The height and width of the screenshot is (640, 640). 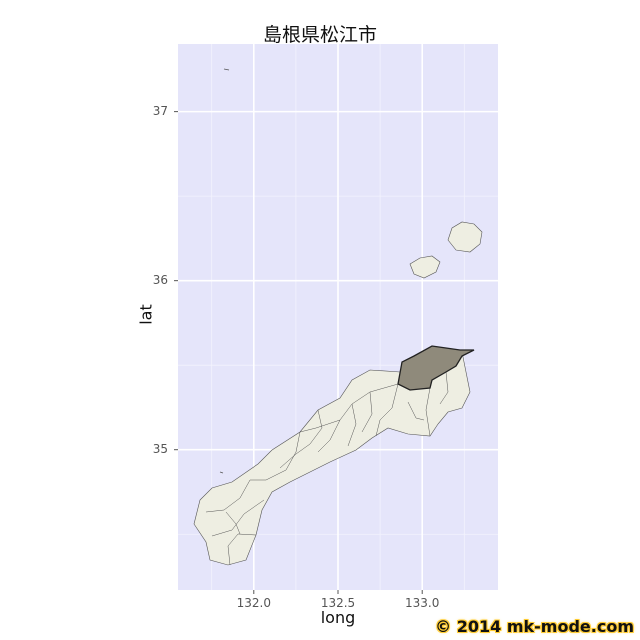 What do you see at coordinates (534, 626) in the screenshot?
I see `copyright-credit: © 2014 mk-mode.com` at bounding box center [534, 626].